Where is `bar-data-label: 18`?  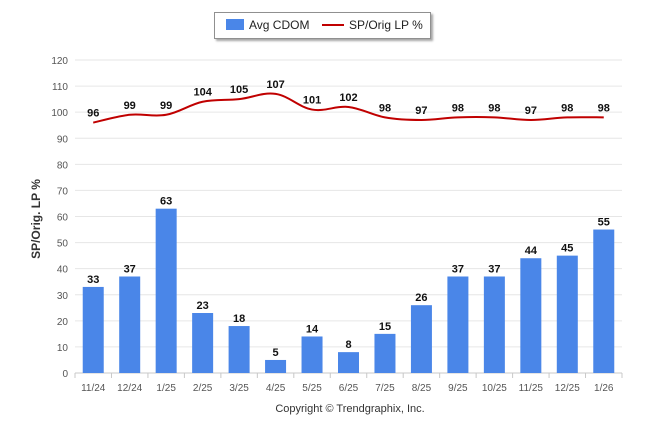 bar-data-label: 18 is located at coordinates (239, 319).